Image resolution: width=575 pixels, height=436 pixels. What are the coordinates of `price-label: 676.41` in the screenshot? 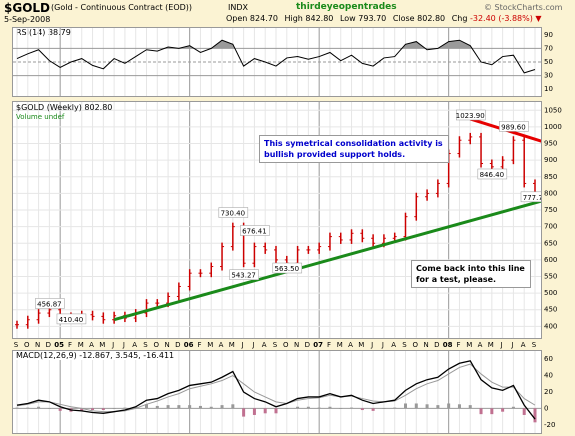 It's located at (255, 230).